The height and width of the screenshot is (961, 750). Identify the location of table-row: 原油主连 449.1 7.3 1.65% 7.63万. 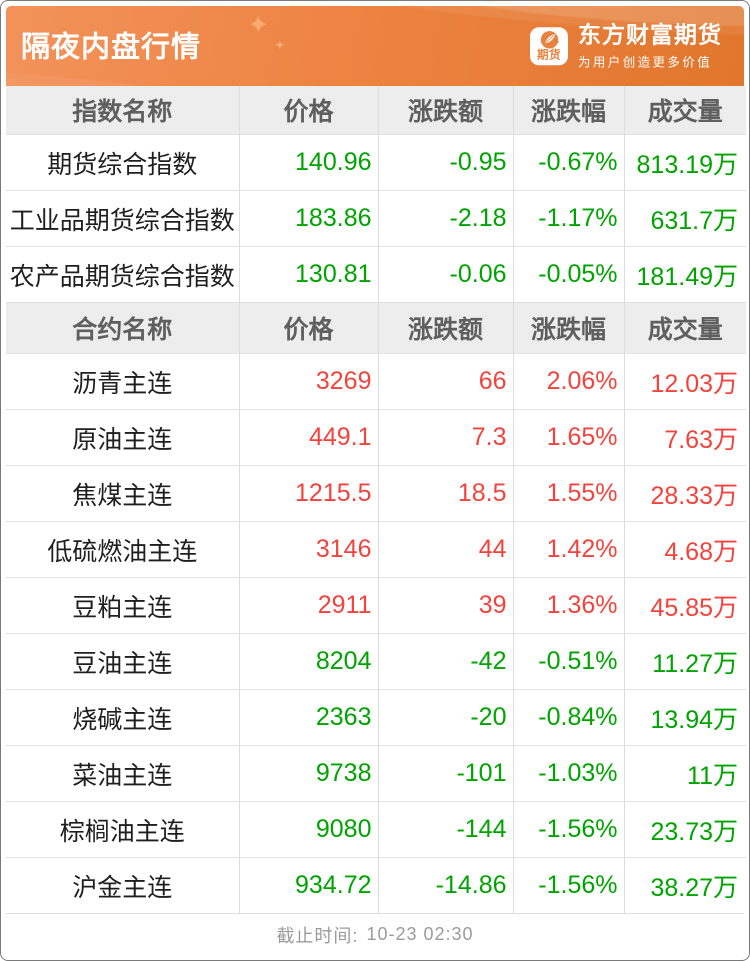
(376, 437).